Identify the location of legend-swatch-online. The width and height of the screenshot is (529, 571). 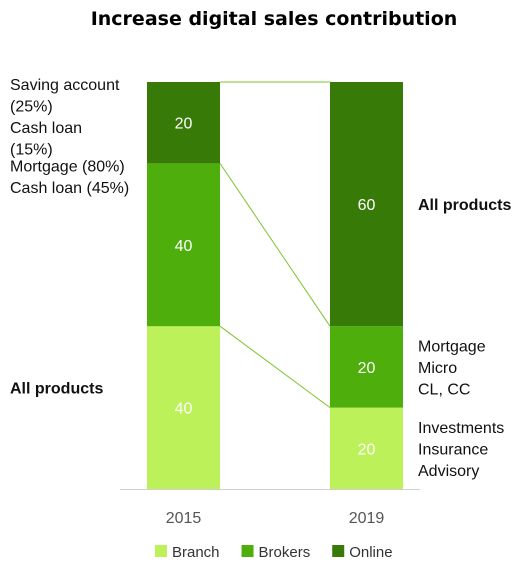
(338, 551).